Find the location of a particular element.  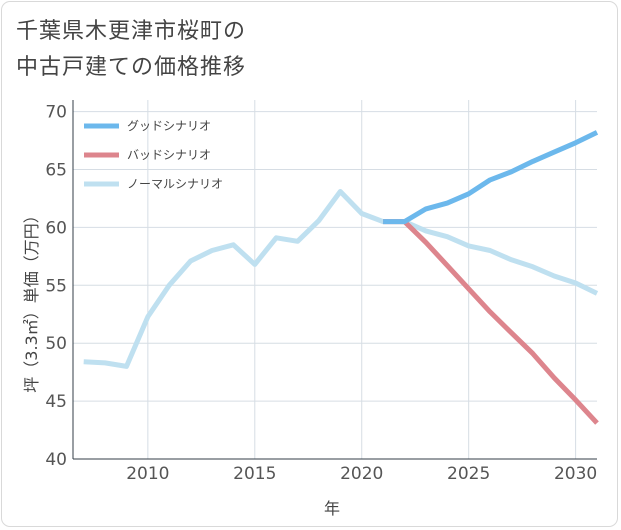

chart-title: 千葉県木更津市桜町の 中古戸建ての価格推移 is located at coordinates (296, 50).